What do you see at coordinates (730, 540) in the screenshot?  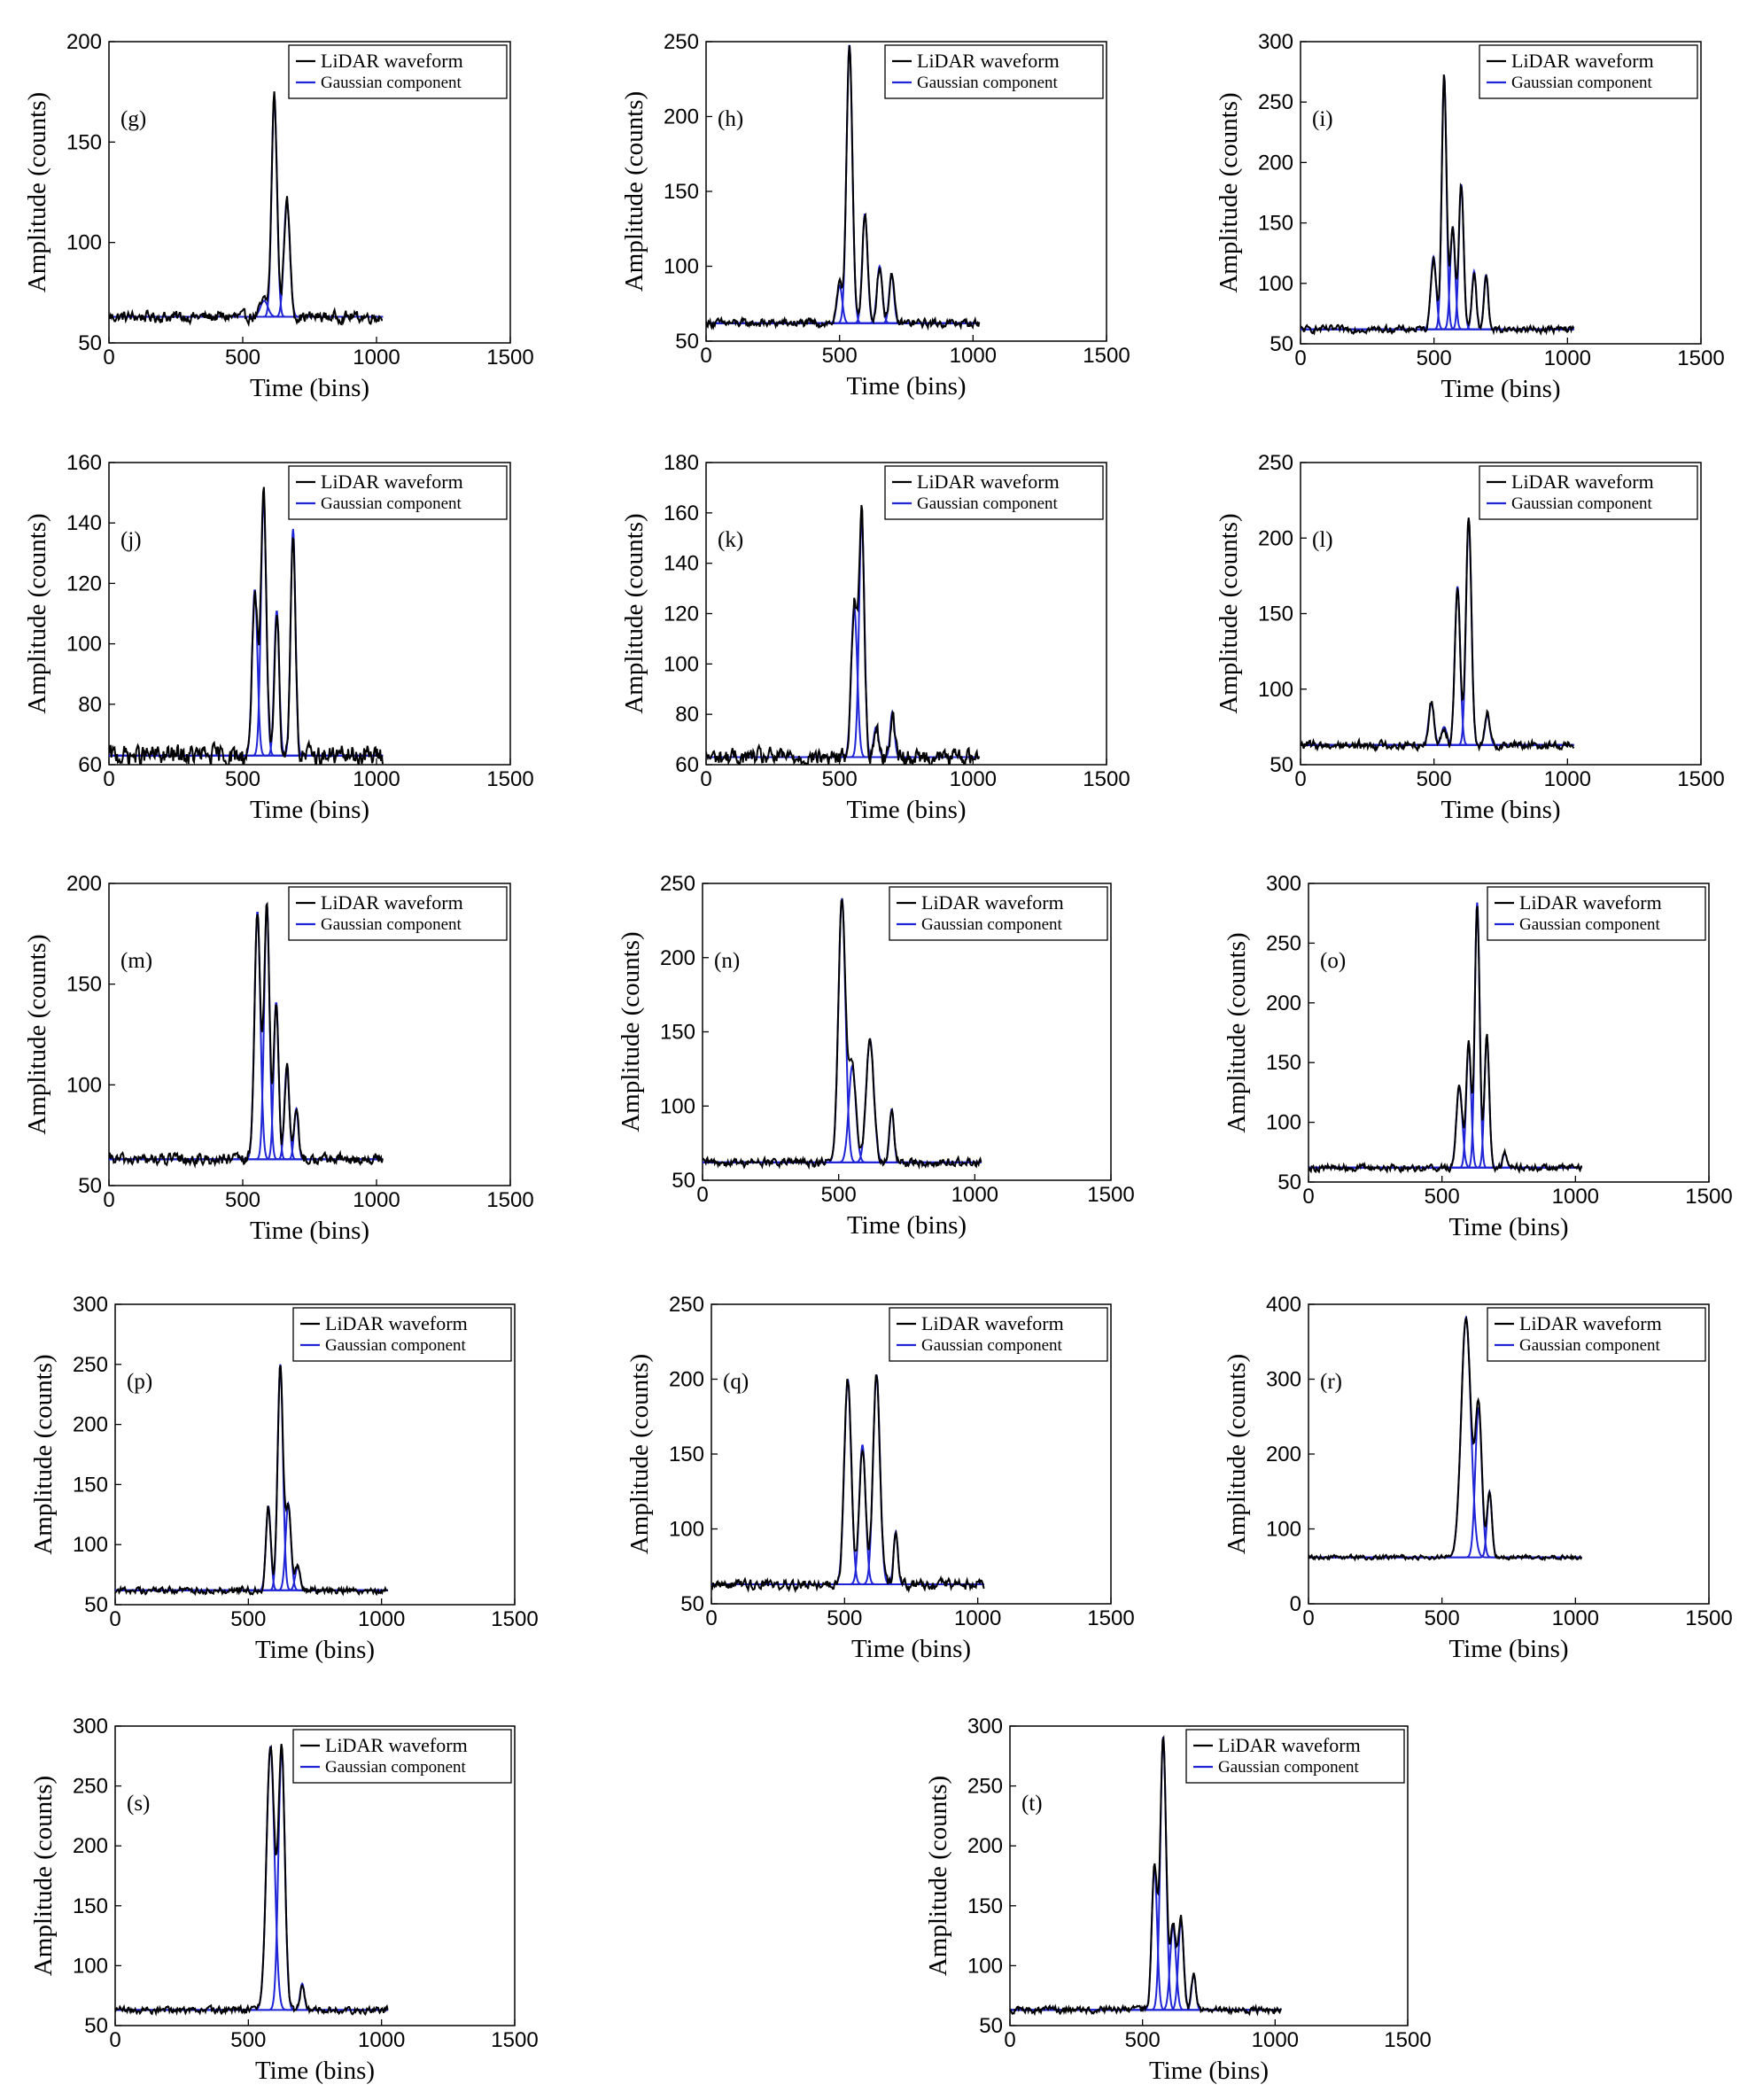 I see `panel-label: (k)` at bounding box center [730, 540].